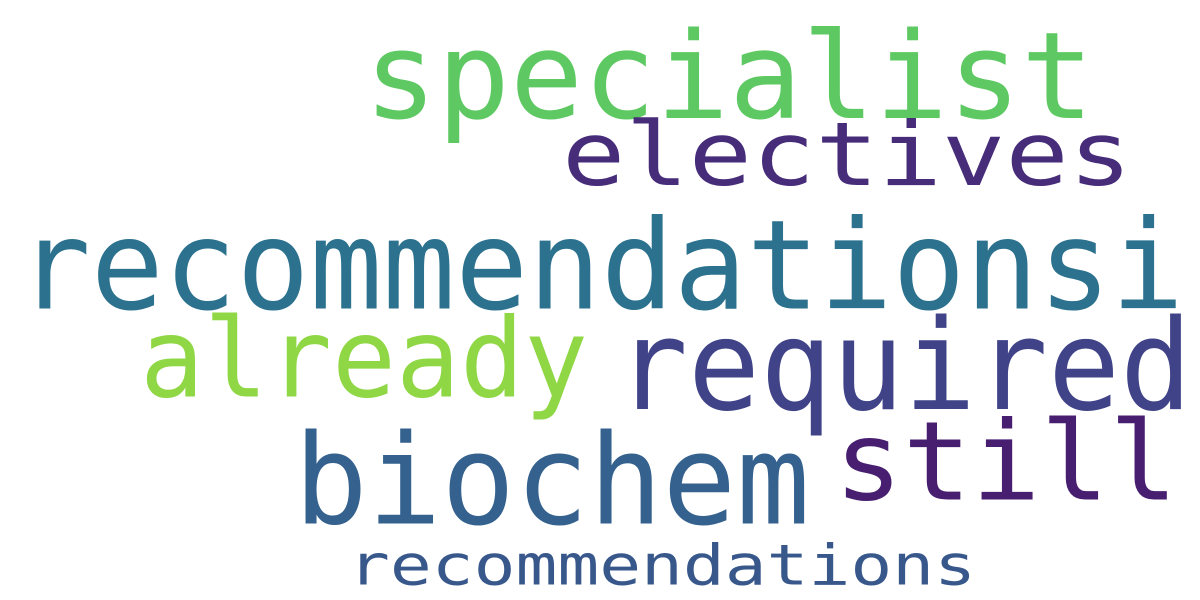 The image size is (1200, 600). What do you see at coordinates (364, 359) in the screenshot?
I see `word-already: already` at bounding box center [364, 359].